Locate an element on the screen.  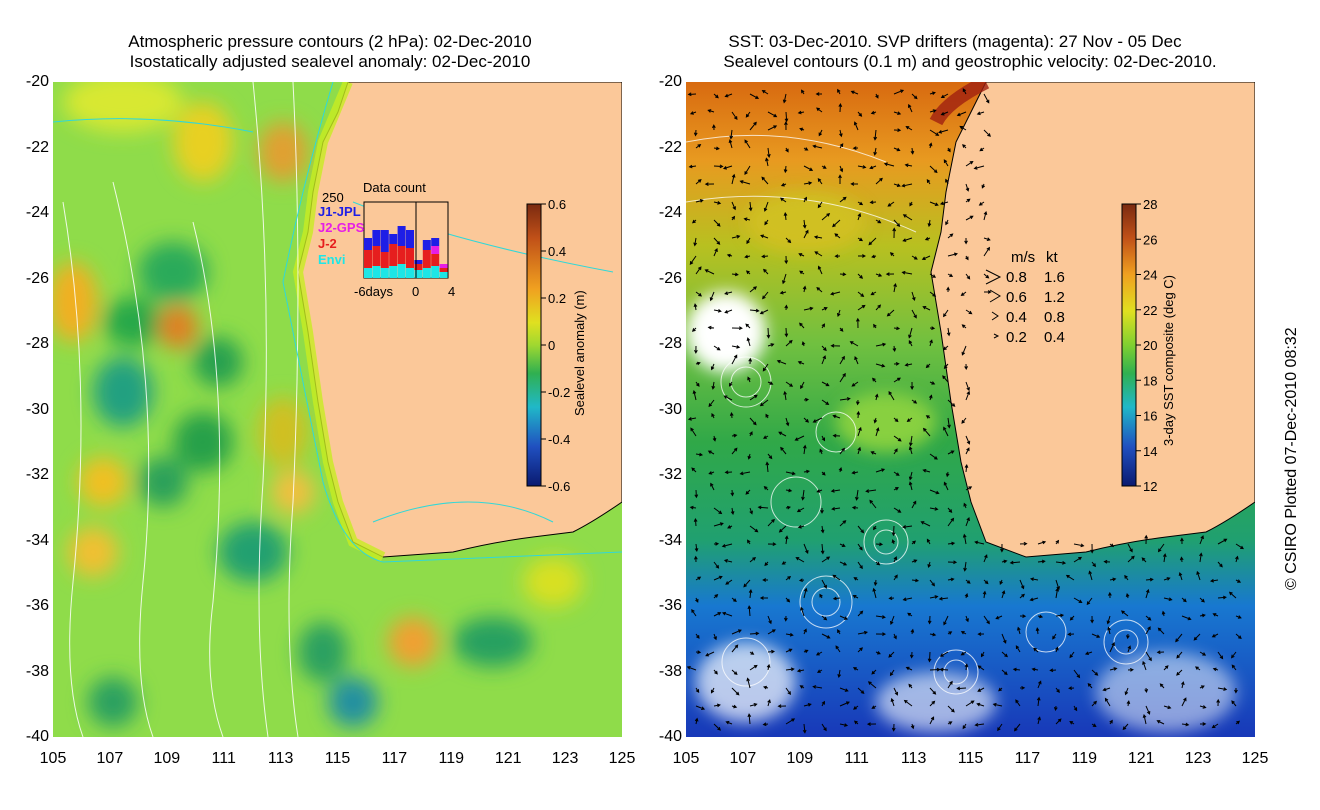
lon-tick: 109 is located at coordinates (167, 758).